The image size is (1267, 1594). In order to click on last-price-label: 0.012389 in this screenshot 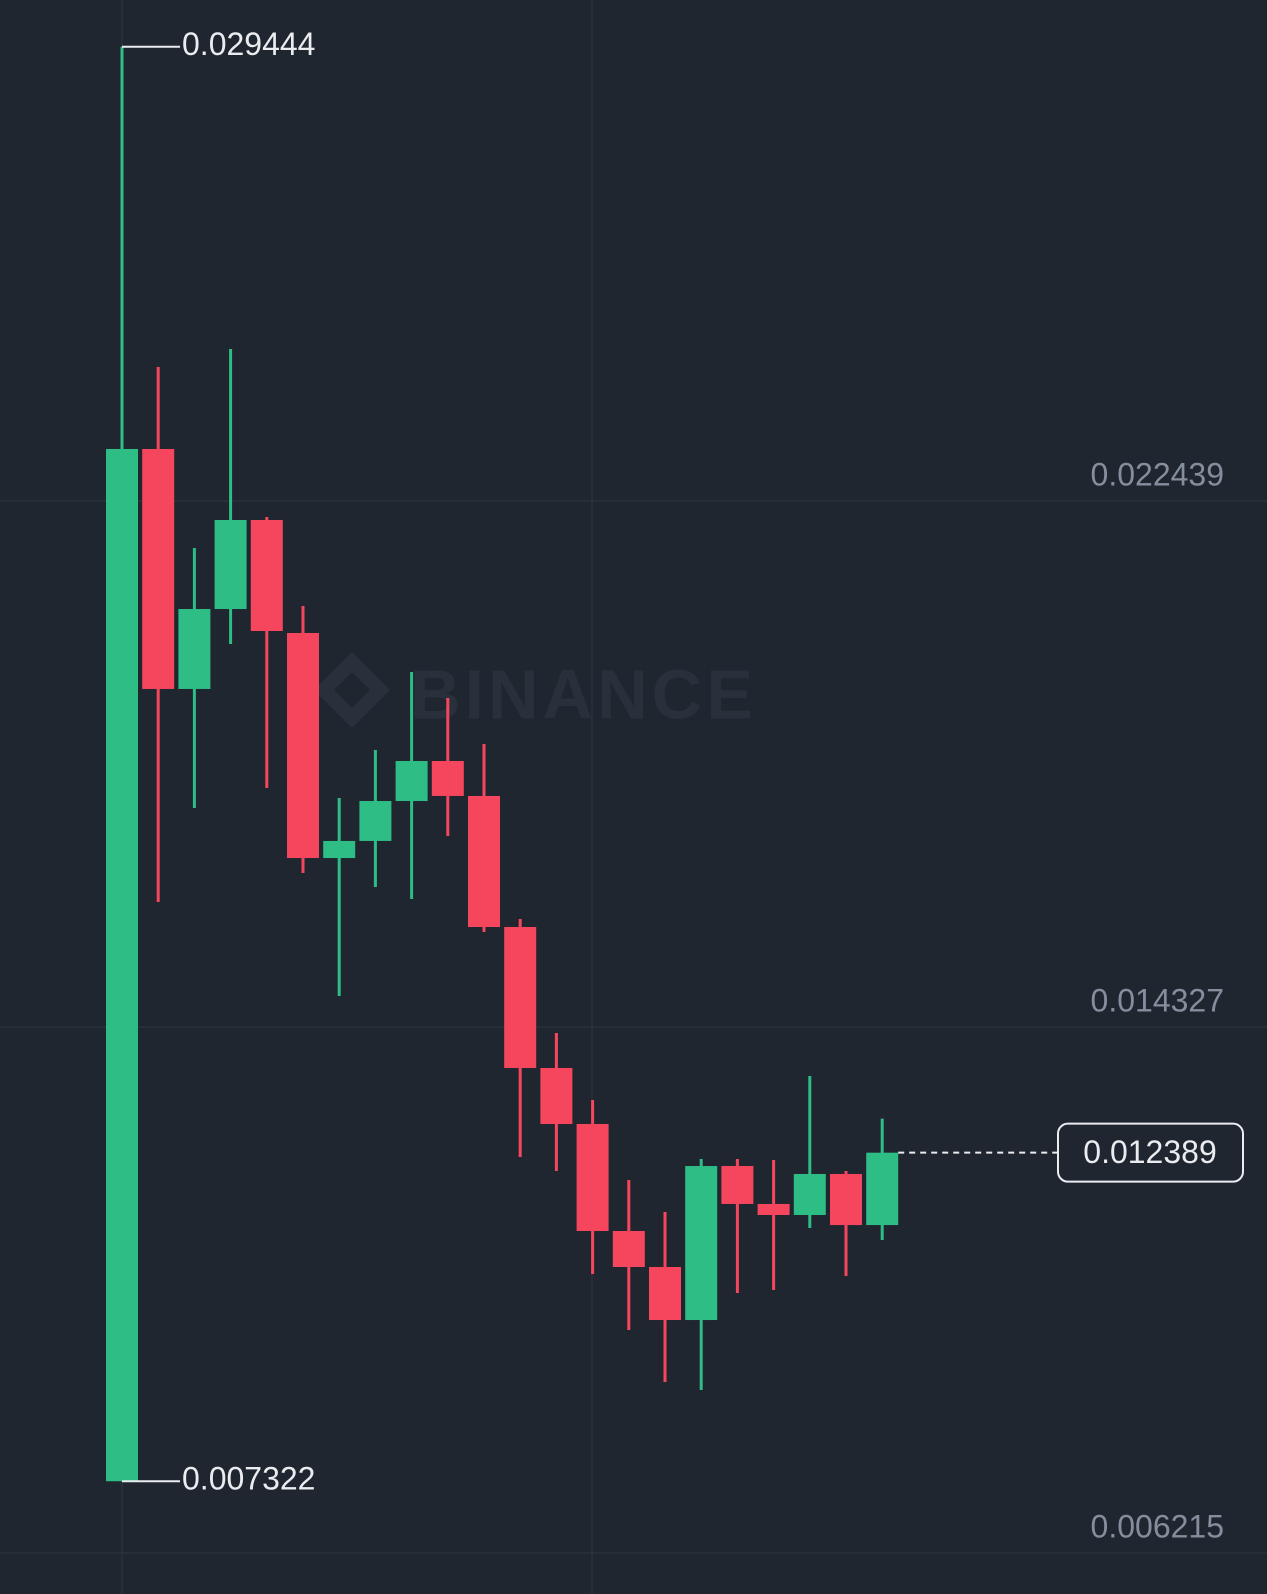, I will do `click(1149, 1152)`.